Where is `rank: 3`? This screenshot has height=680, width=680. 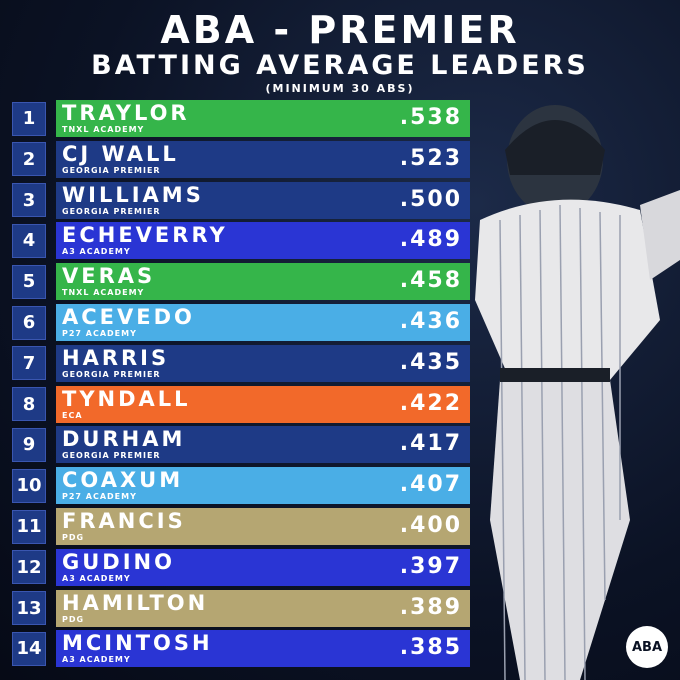 rank: 3 is located at coordinates (29, 200).